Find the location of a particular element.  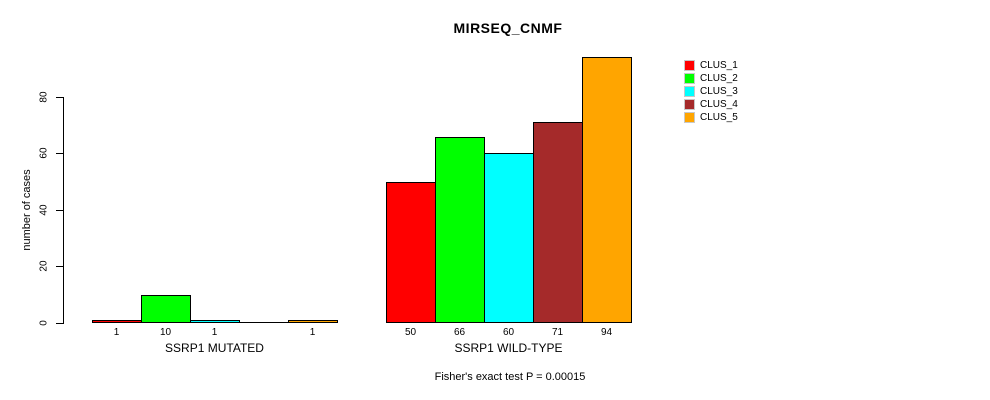

legend-item: CLUS_3 is located at coordinates (711, 91).